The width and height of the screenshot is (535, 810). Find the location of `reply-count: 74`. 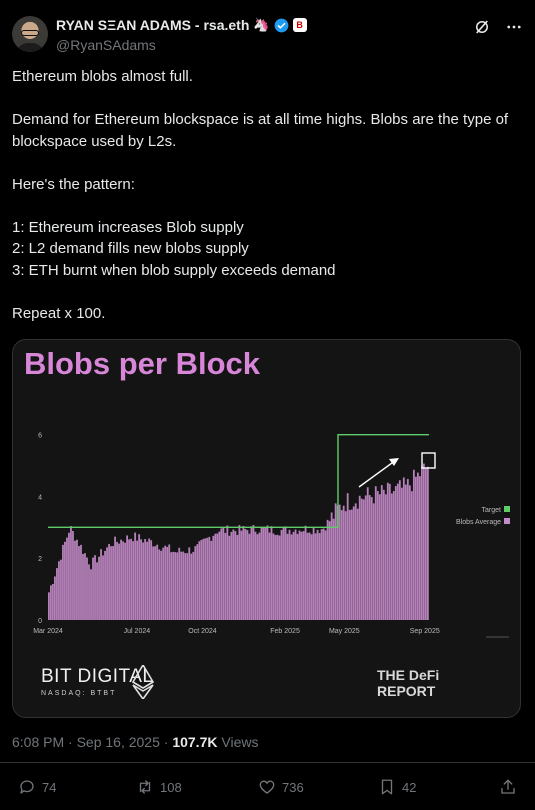

reply-count: 74 is located at coordinates (49, 787).